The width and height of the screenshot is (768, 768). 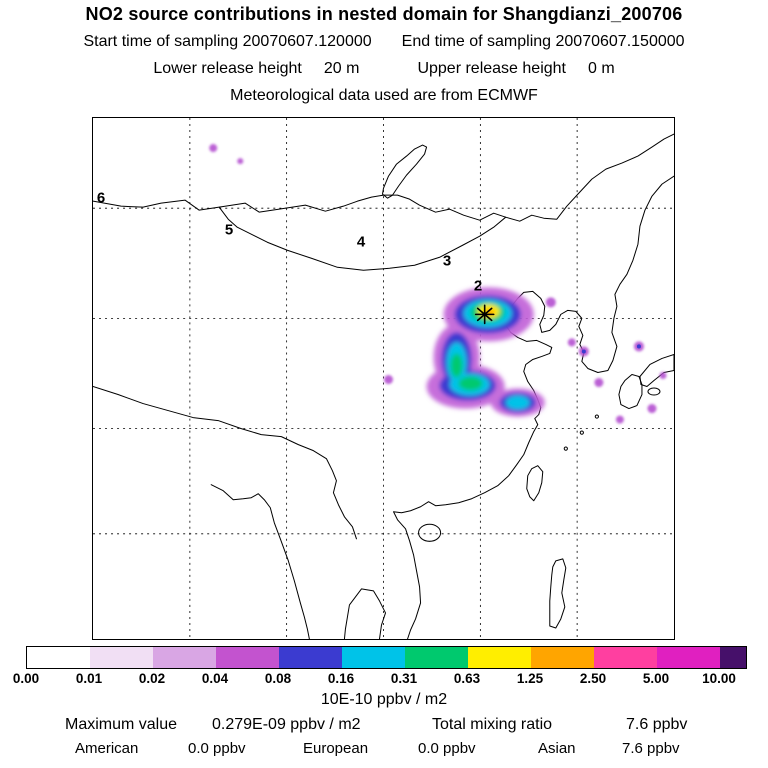 I want to click on lower-release-pair: Lower release height 20 m, so click(x=256, y=69).